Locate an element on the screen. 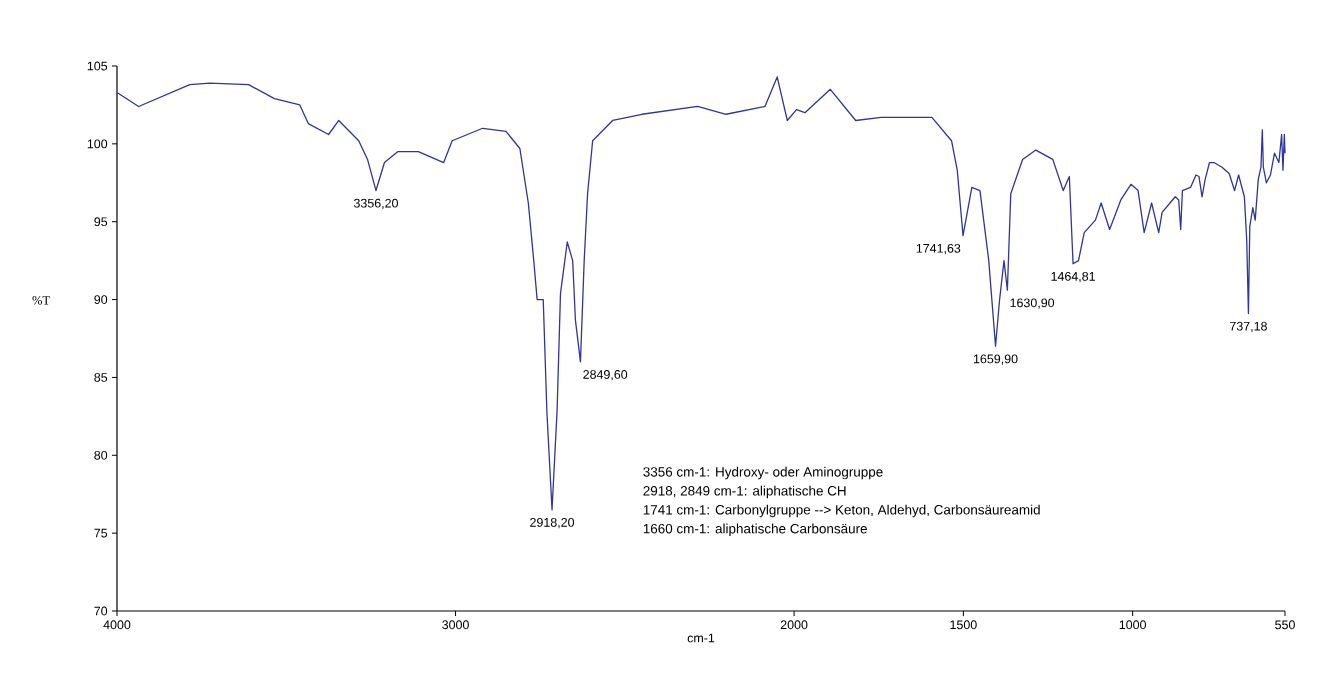  annotation: 1660 cm-1: aliphatische Carbonsäure is located at coordinates (755, 530).